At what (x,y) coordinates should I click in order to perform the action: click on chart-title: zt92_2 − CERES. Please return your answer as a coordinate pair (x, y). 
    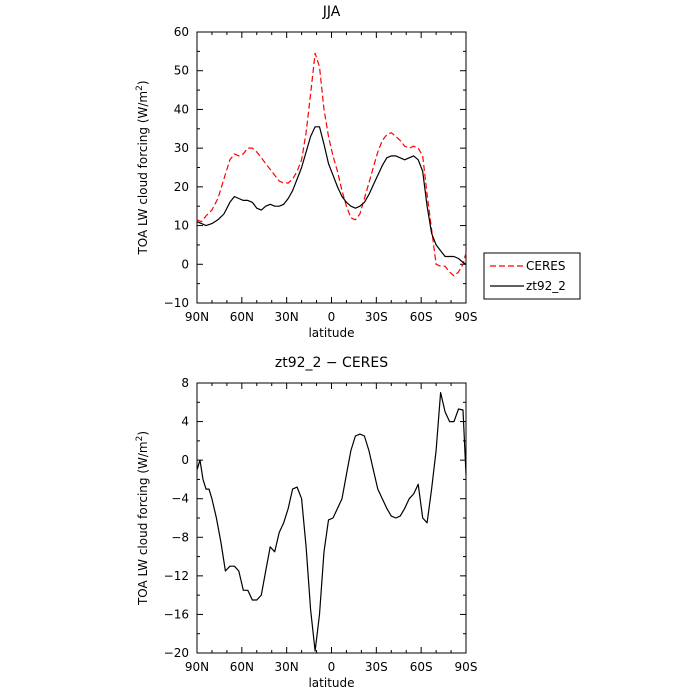
    Looking at the image, I should click on (331, 363).